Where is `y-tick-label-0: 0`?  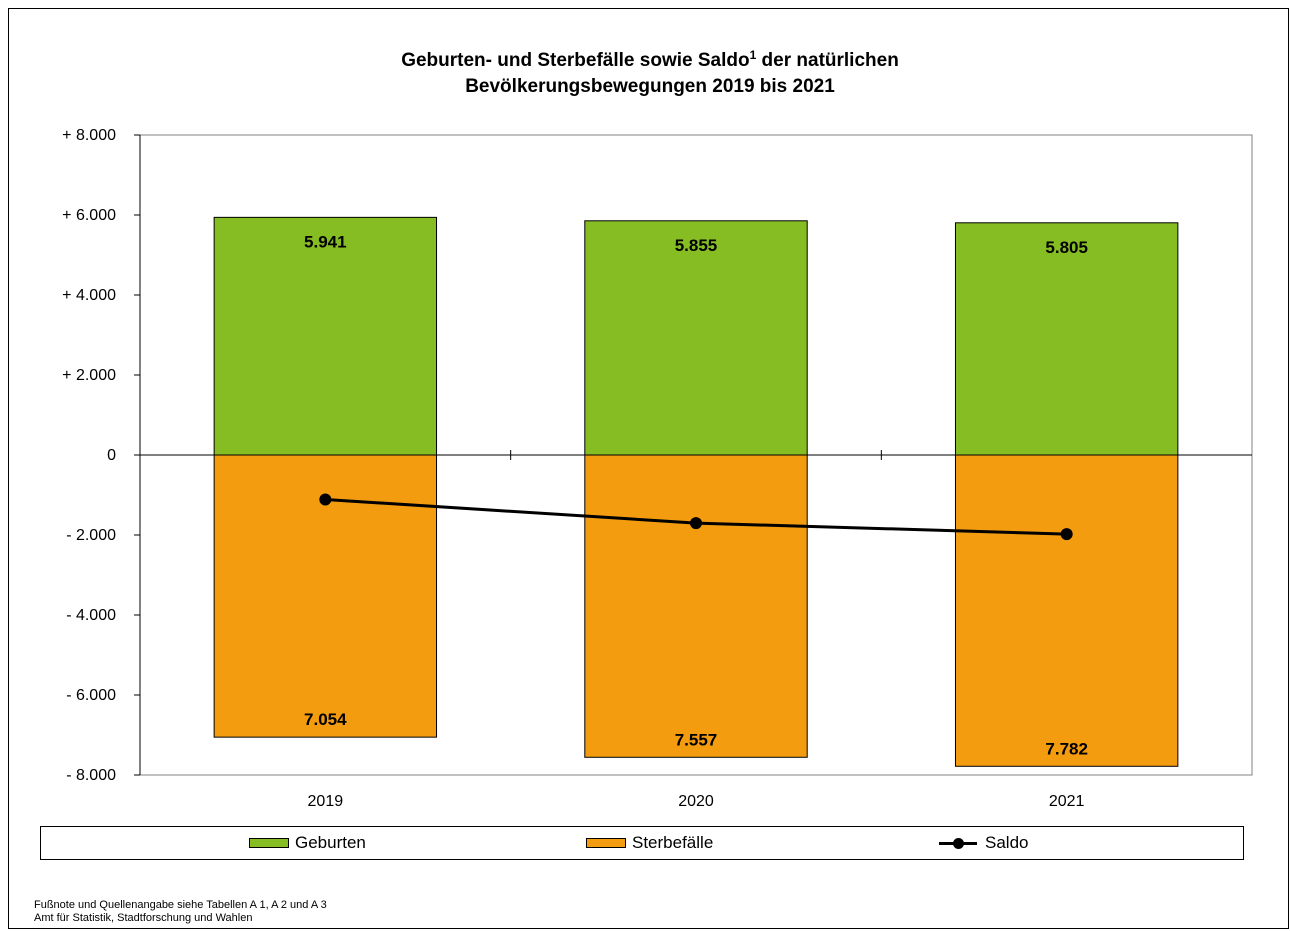
y-tick-label-0: 0 is located at coordinates (111, 455).